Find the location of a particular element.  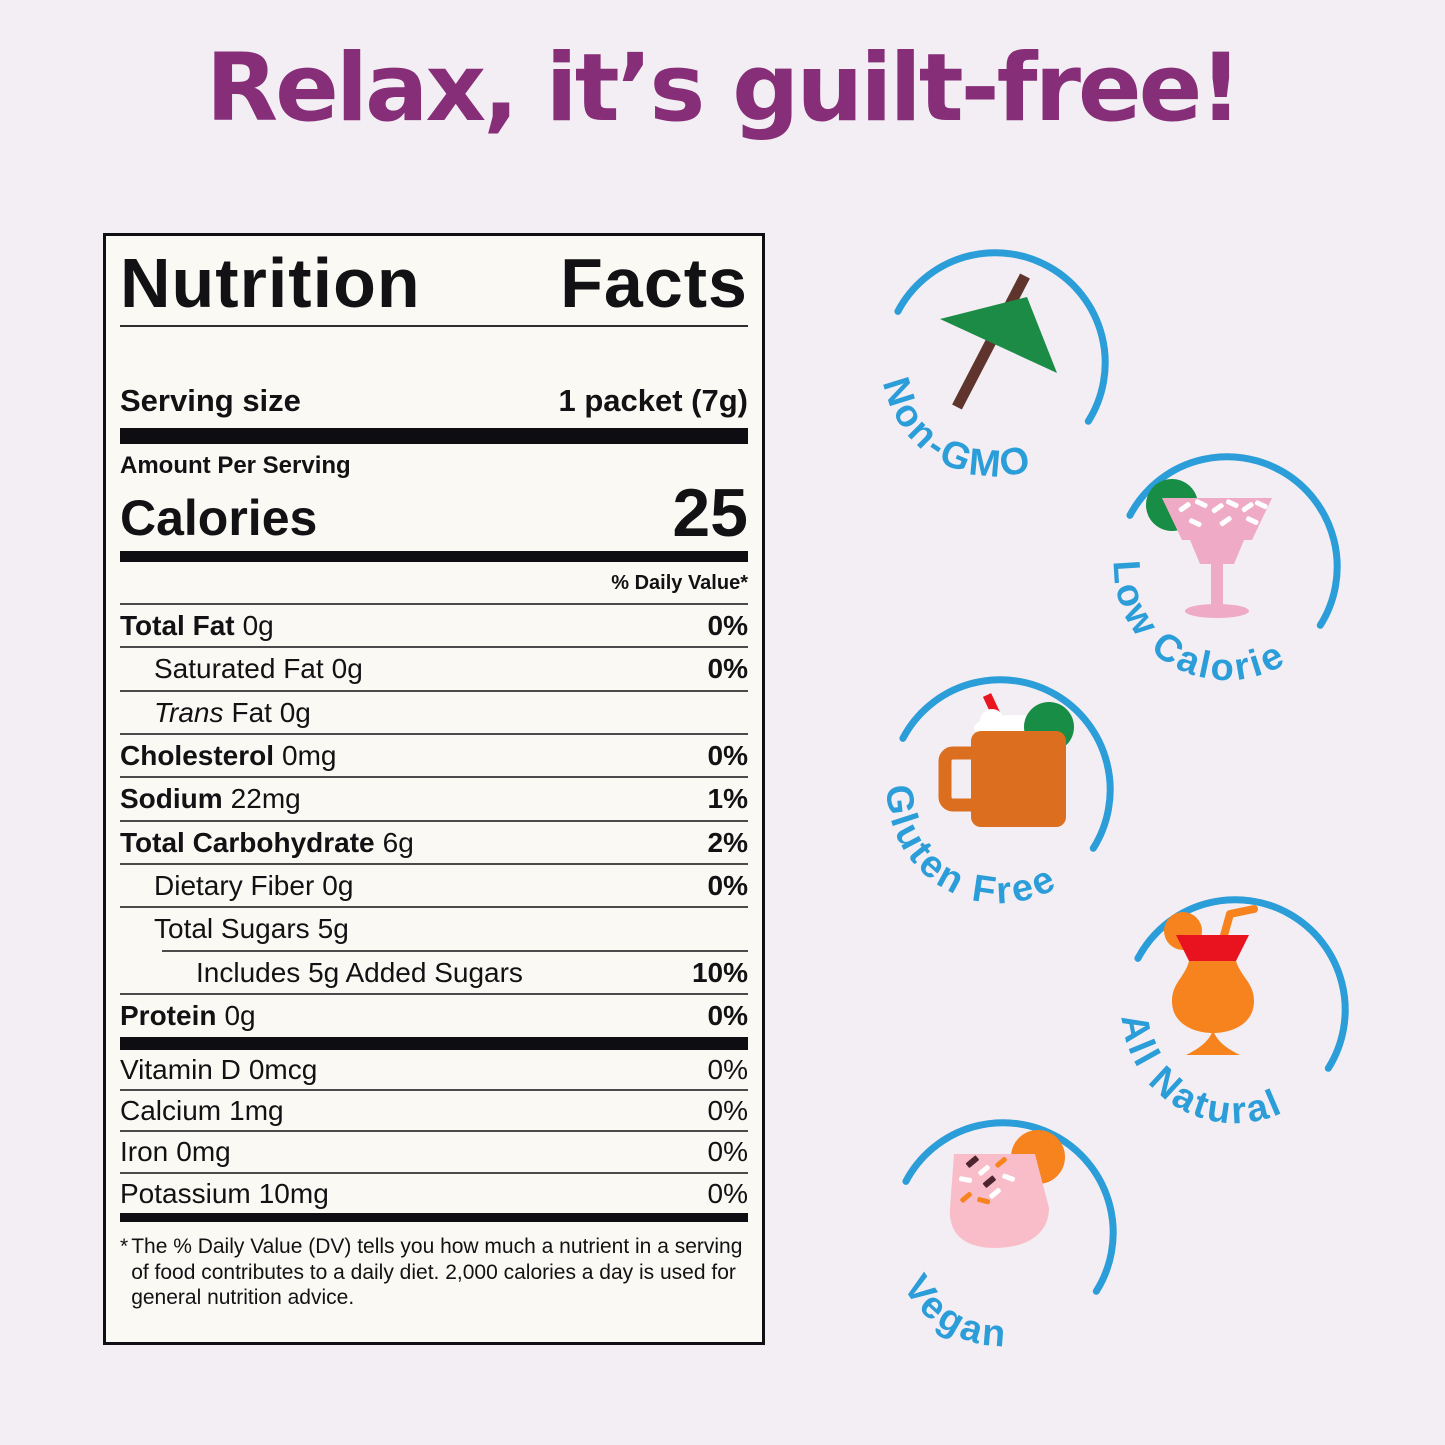

glass-body is located at coordinates (1213, 997).